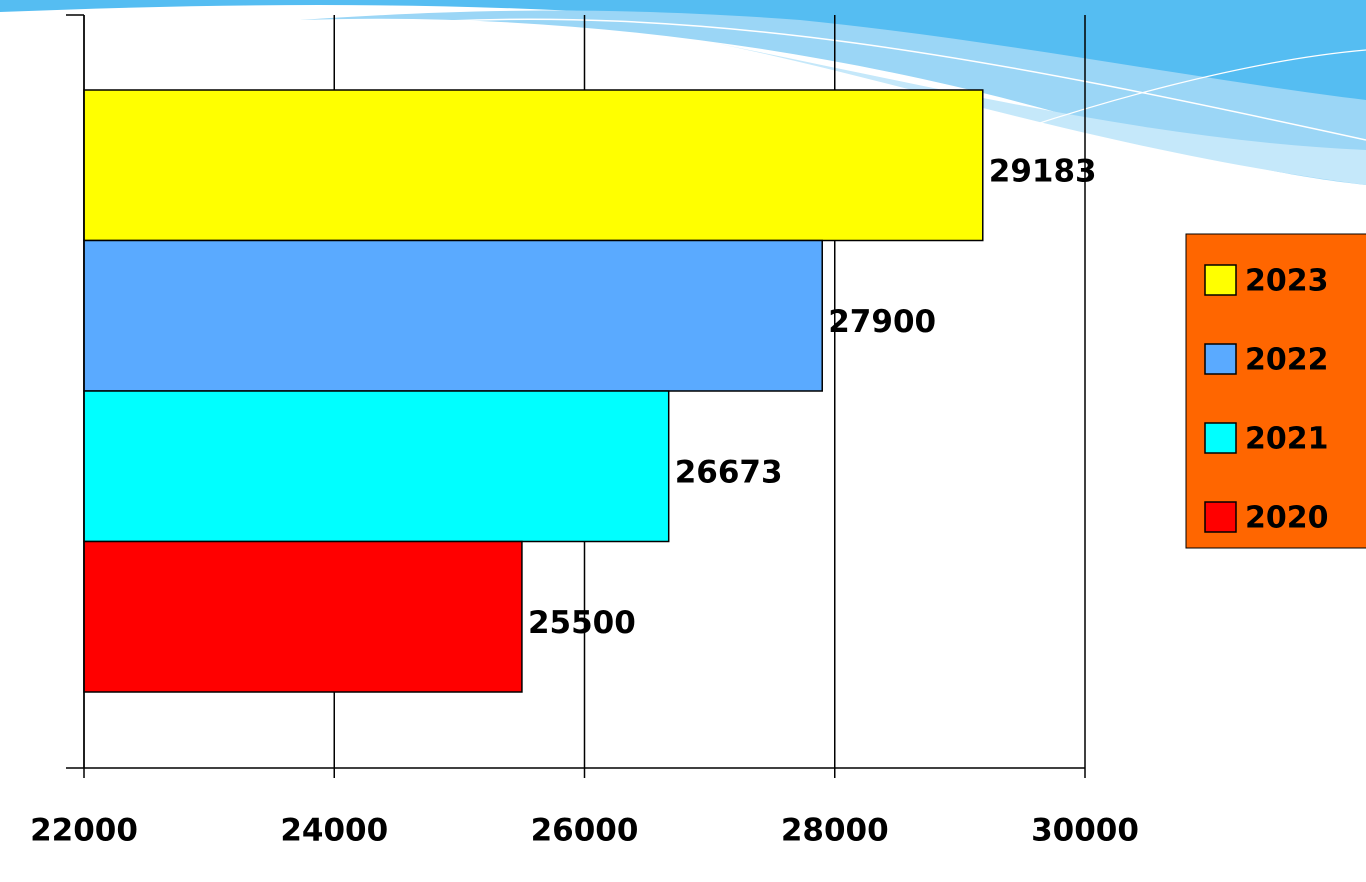 The height and width of the screenshot is (882, 1366). I want to click on legend: 2023 2022 2021 2020, so click(1275, 391).